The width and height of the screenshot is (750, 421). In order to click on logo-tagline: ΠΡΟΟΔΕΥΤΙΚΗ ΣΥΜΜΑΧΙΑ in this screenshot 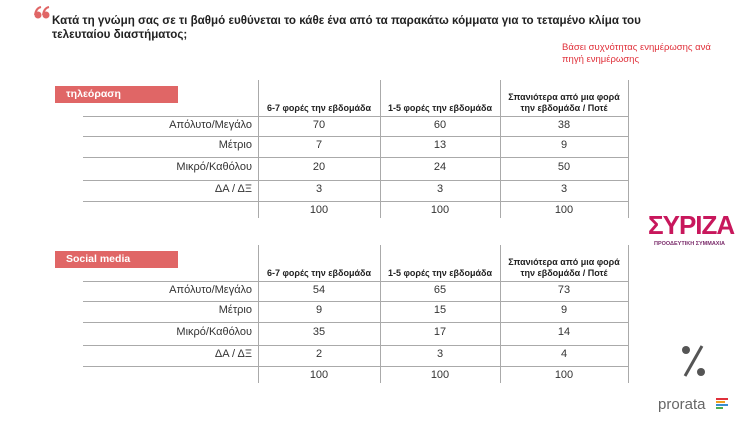, I will do `click(689, 244)`.